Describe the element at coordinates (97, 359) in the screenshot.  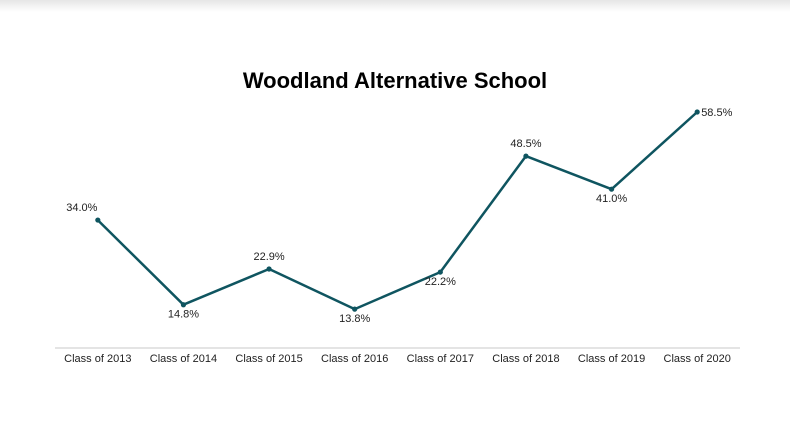
I see `x-tick-label: Class of 2013` at that location.